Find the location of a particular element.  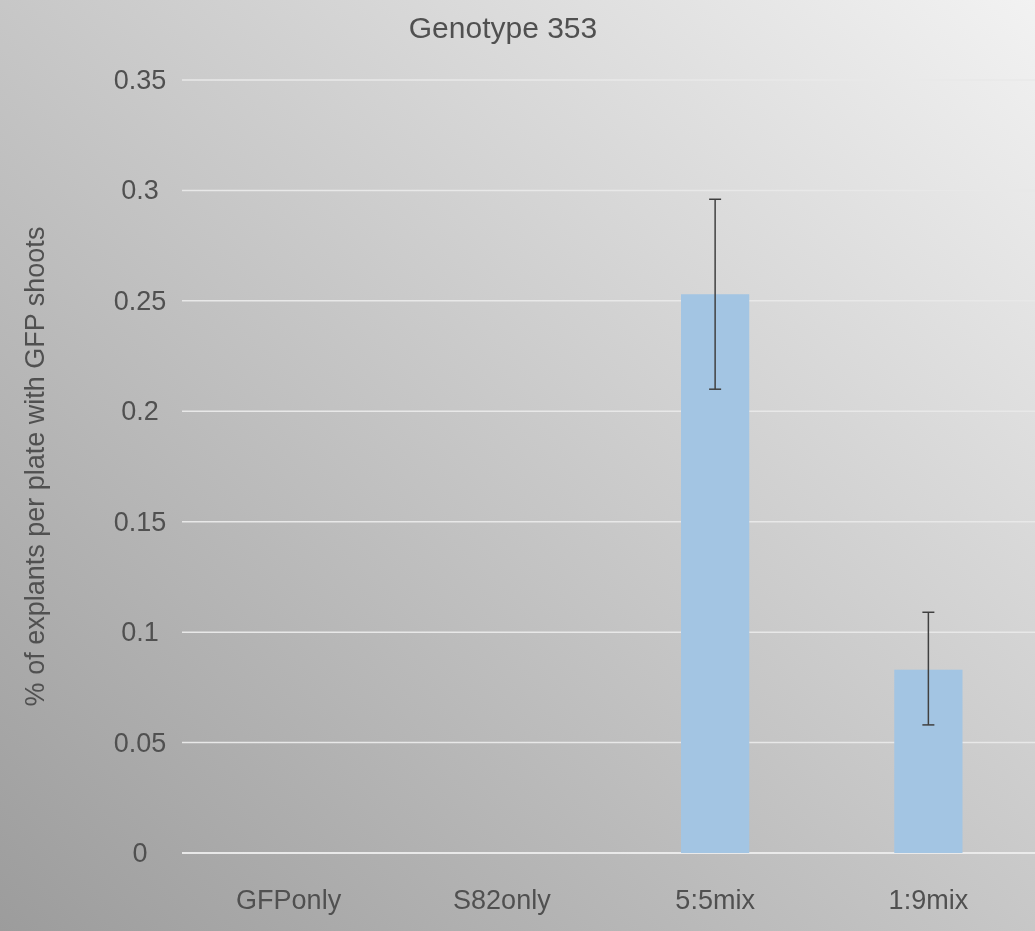

y-tick-label: 0.1 is located at coordinates (140, 632).